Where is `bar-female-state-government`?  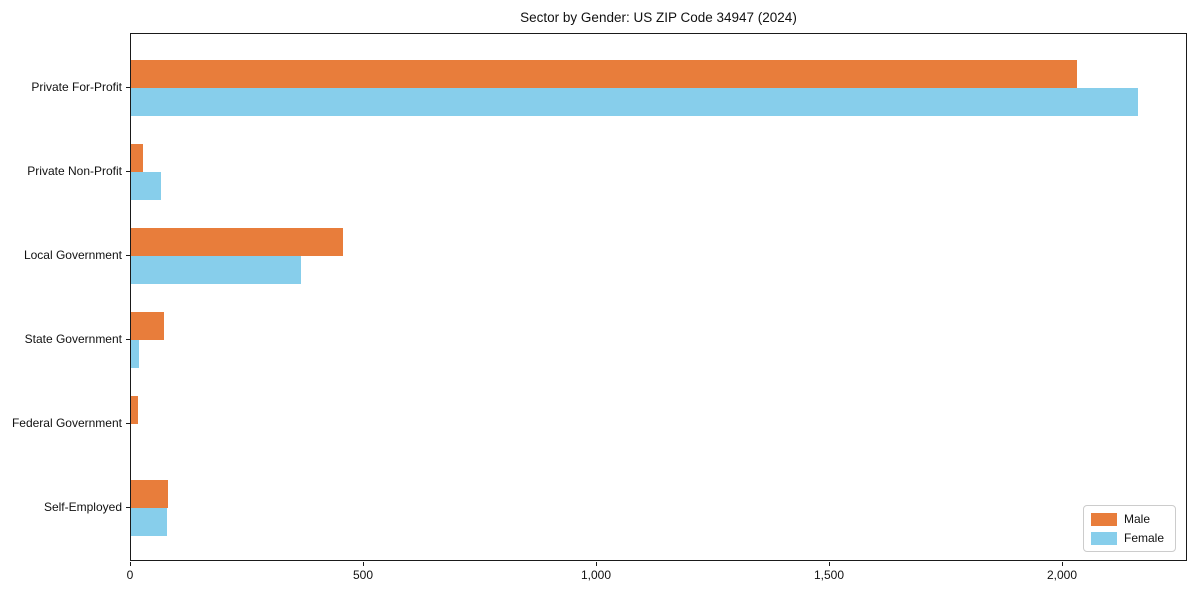 bar-female-state-government is located at coordinates (135, 354).